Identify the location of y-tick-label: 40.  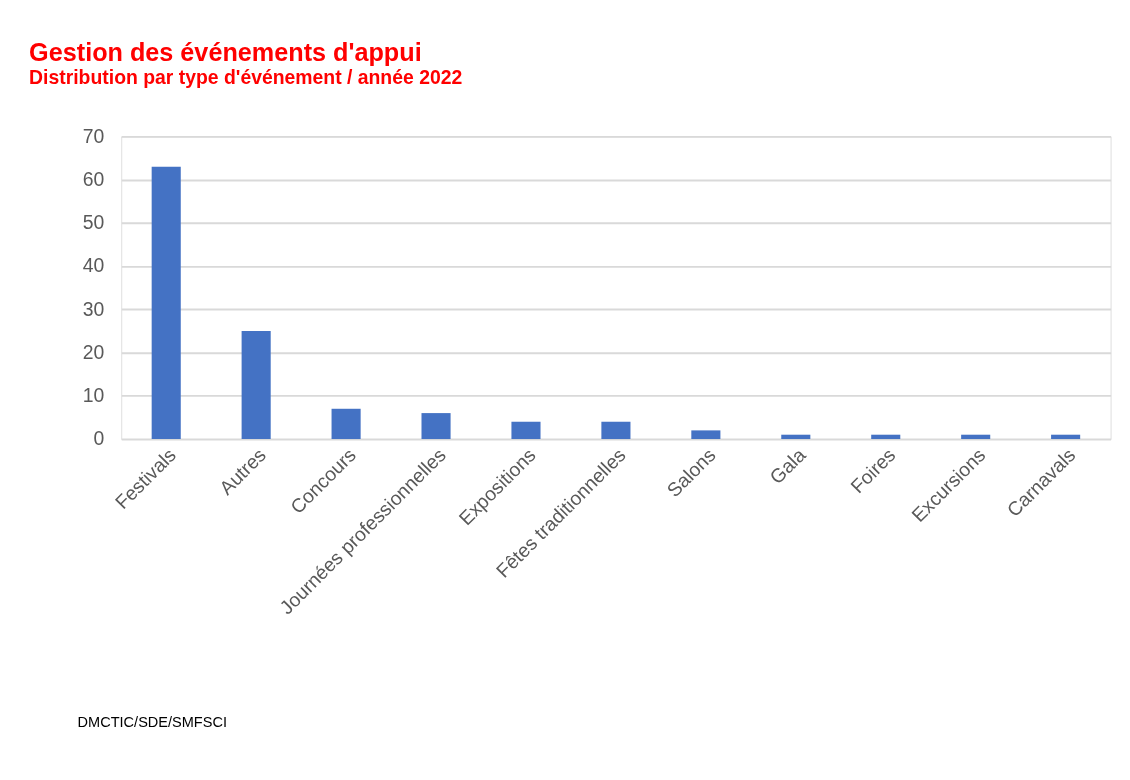
(93, 265).